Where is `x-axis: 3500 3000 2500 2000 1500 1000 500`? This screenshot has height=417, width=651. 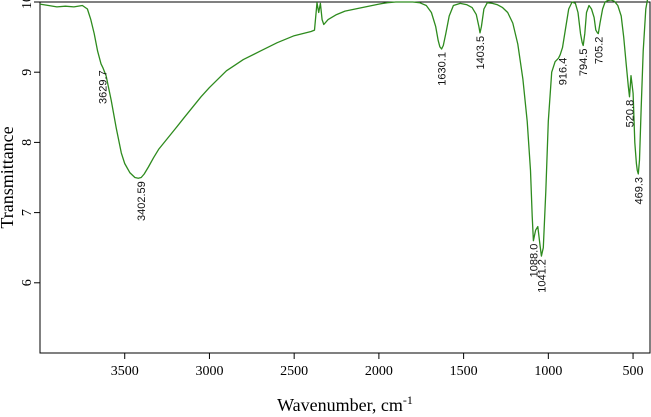
x-axis: 3500 3000 2500 2000 1500 1000 500 is located at coordinates (377, 366).